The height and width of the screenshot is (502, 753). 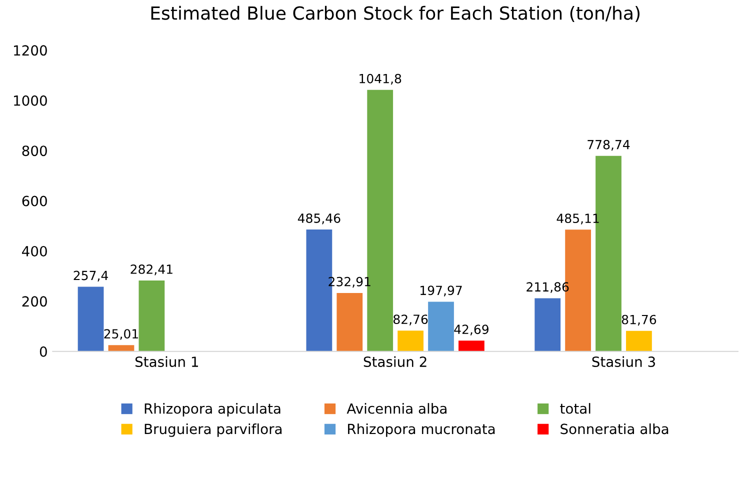 I want to click on data-label: 1041,8, so click(x=381, y=79).